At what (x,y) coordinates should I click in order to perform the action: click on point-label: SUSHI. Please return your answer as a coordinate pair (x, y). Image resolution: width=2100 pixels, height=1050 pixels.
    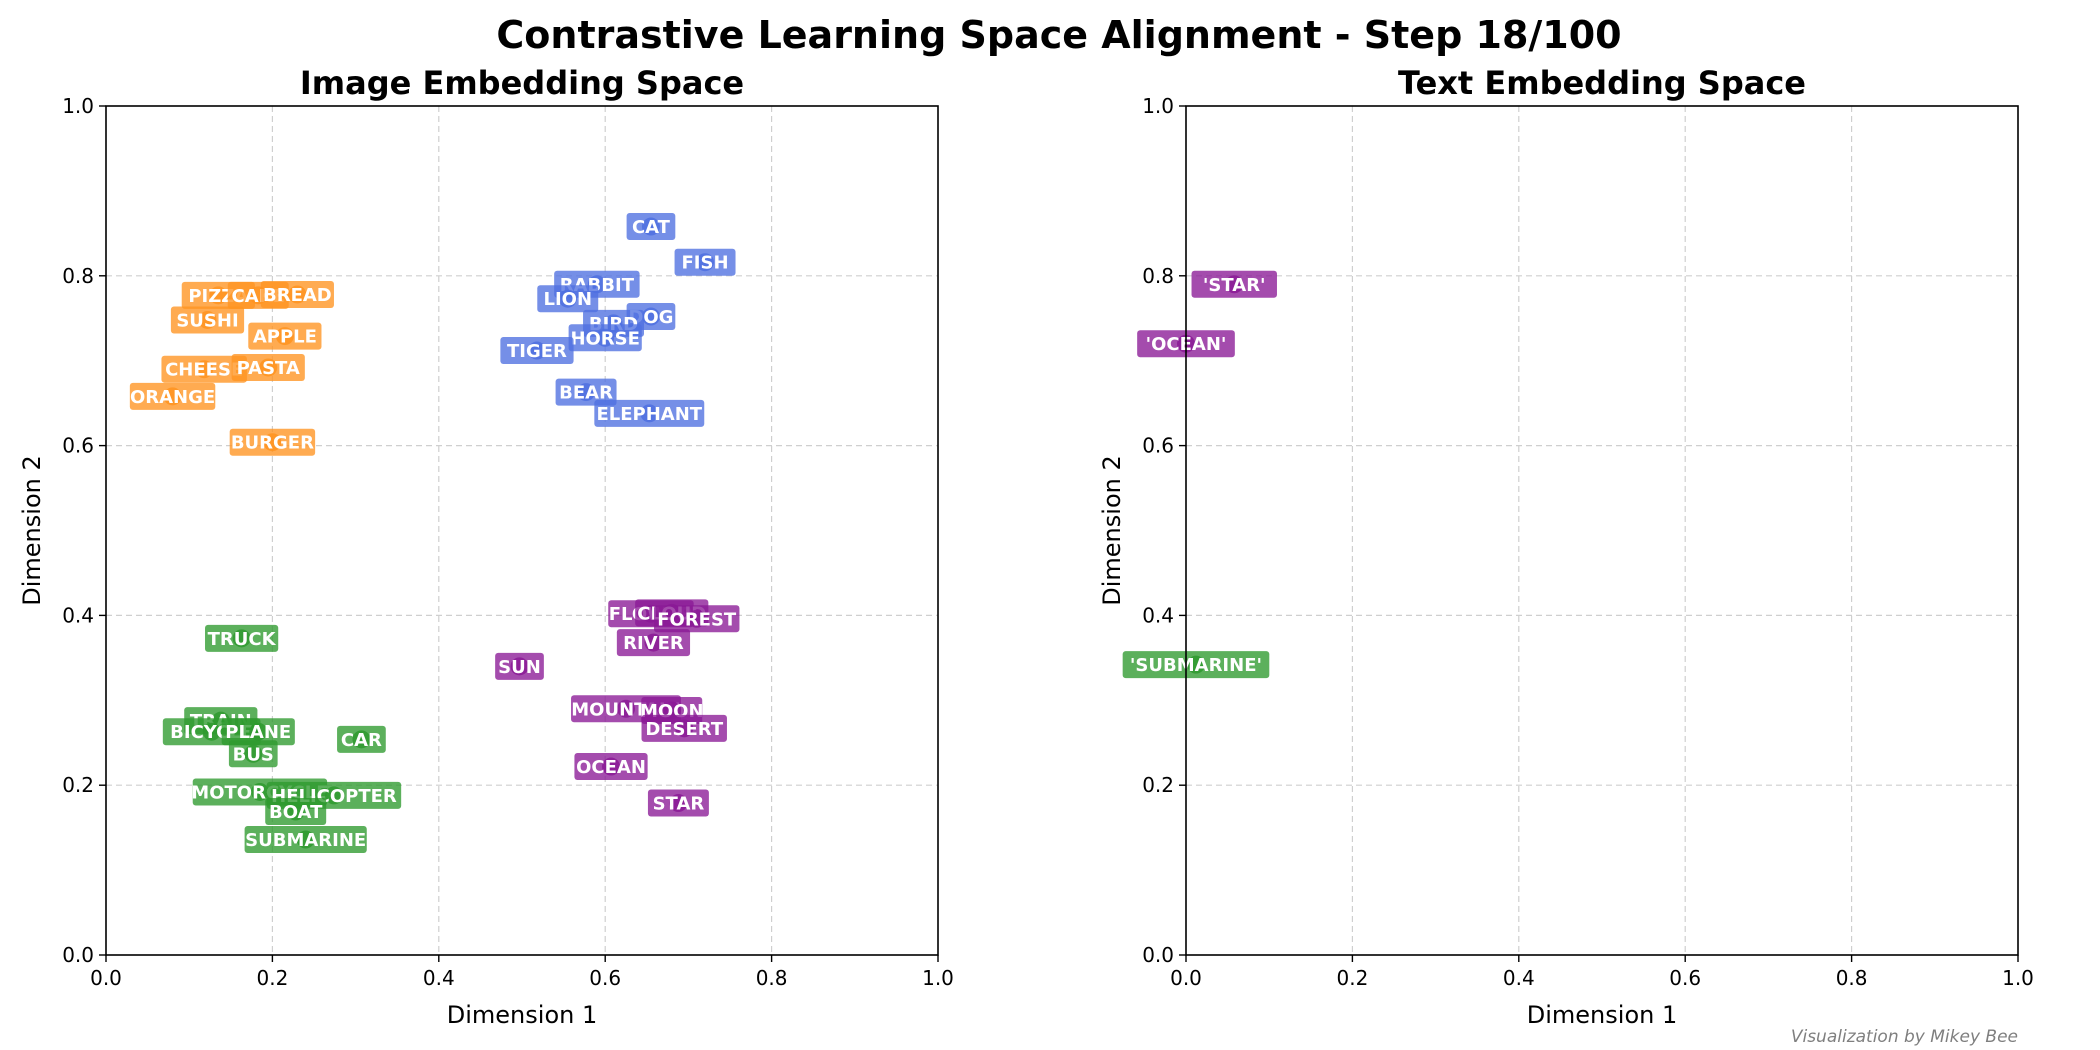
    Looking at the image, I should click on (207, 320).